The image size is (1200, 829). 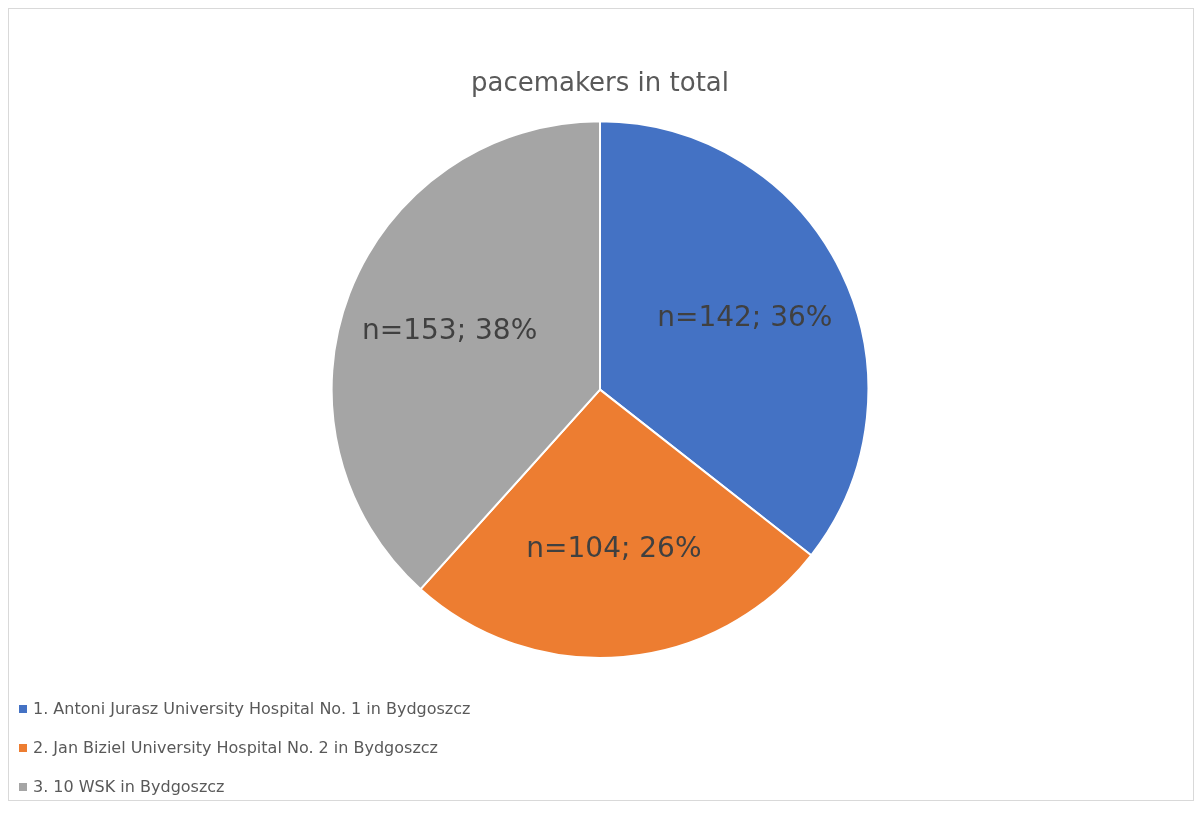 What do you see at coordinates (745, 317) in the screenshot?
I see `data-label: n=142; 36%` at bounding box center [745, 317].